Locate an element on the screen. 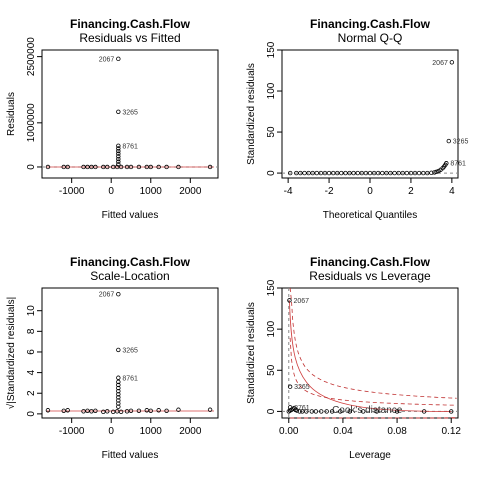  x-tick-label: -4 is located at coordinates (288, 191).